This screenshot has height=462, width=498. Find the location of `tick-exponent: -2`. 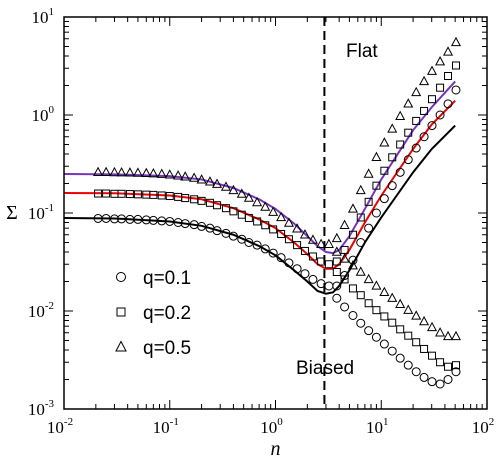

tick-exponent: -2 is located at coordinates (68, 422).